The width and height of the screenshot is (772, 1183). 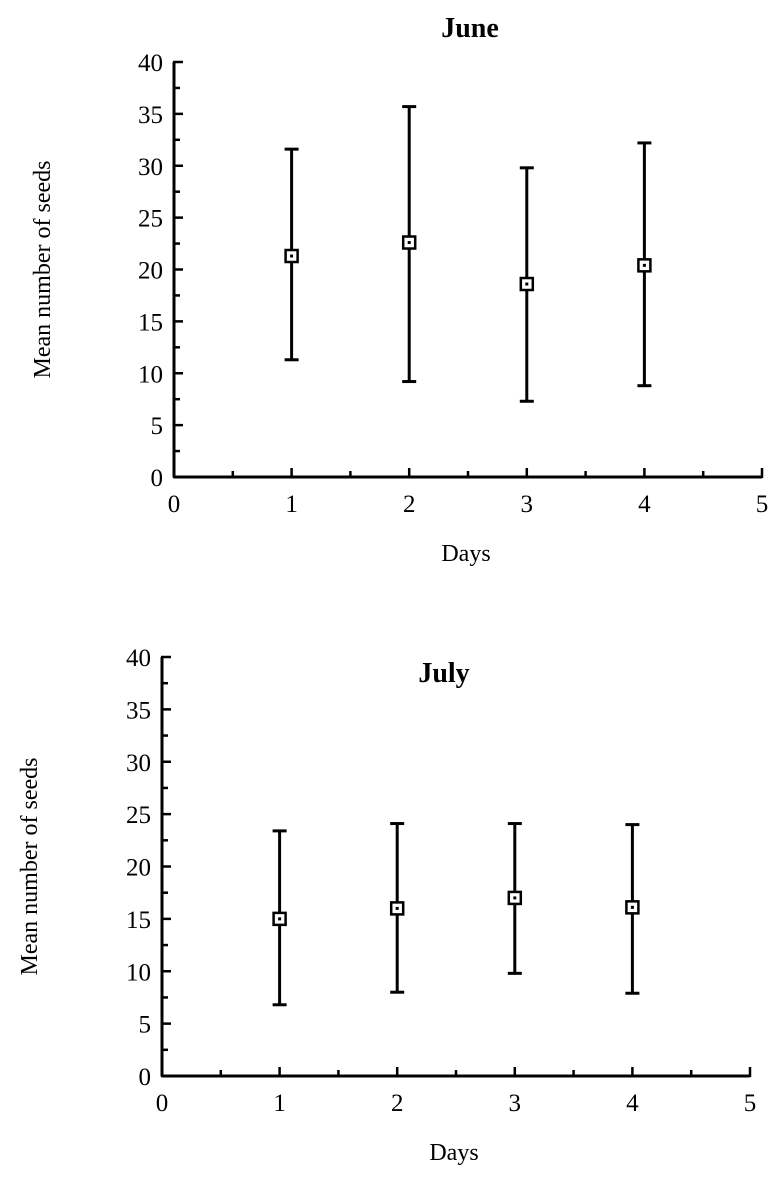 What do you see at coordinates (470, 28) in the screenshot?
I see `chart-title: June` at bounding box center [470, 28].